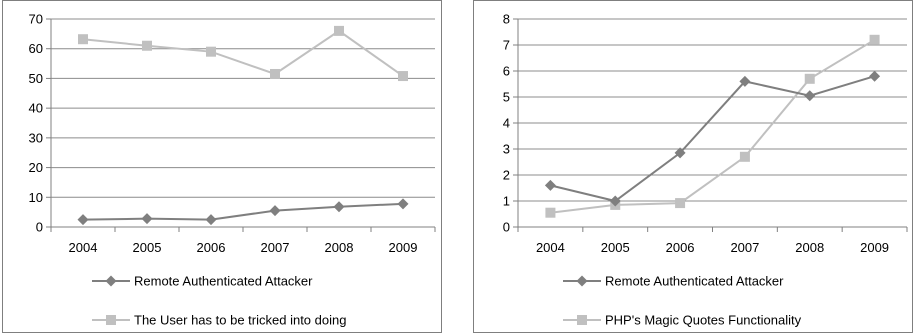 The height and width of the screenshot is (335, 915). What do you see at coordinates (506, 201) in the screenshot?
I see `y-tick-label: 1` at bounding box center [506, 201].